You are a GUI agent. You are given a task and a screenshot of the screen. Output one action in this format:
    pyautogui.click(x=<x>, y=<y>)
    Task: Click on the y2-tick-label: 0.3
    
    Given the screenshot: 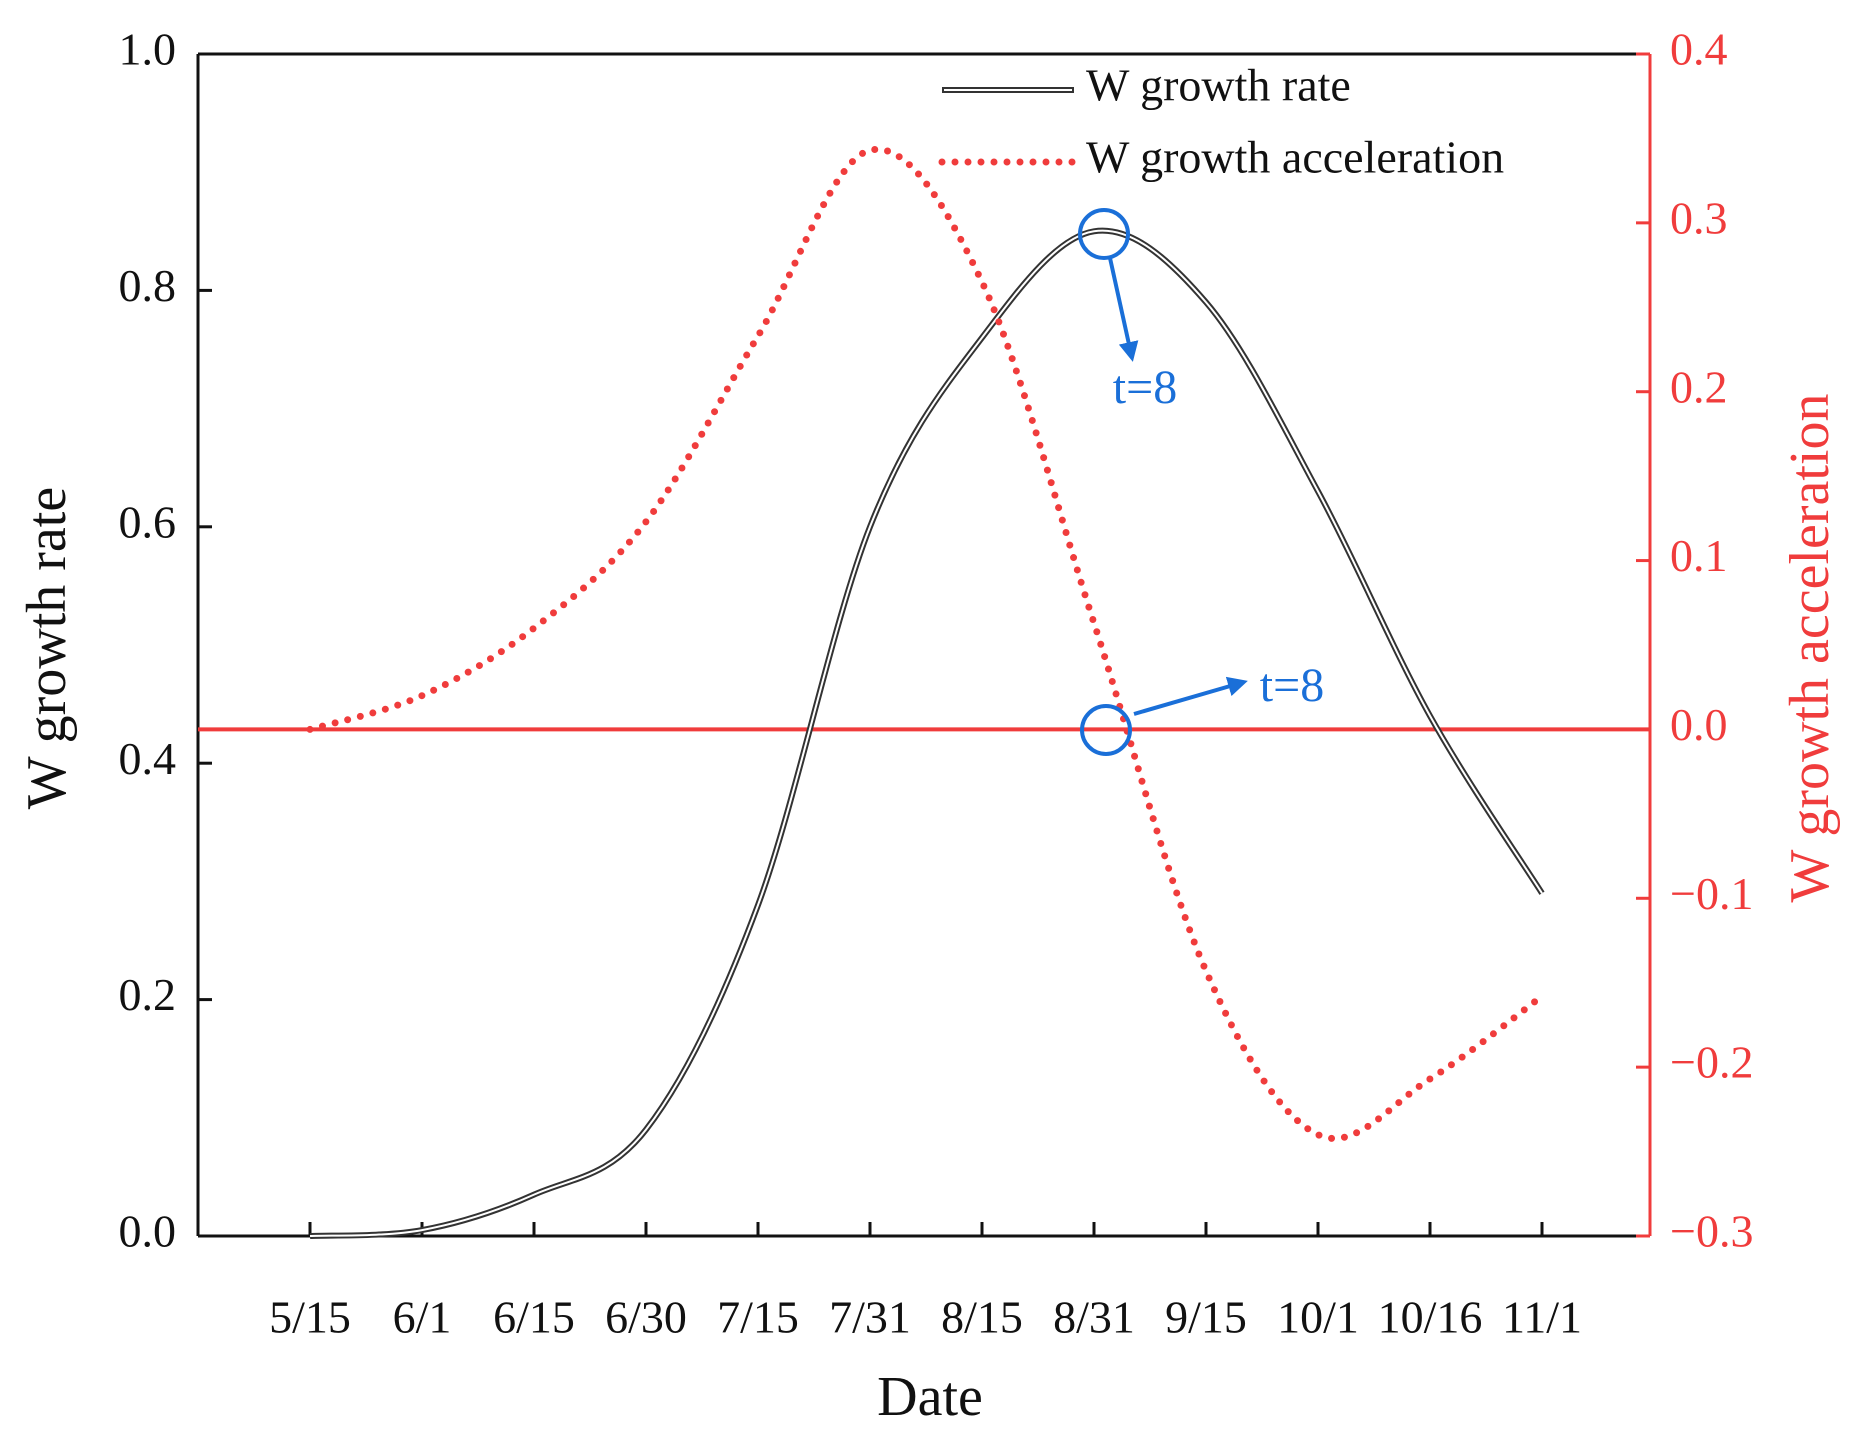 What is the action you would take?
    pyautogui.click(x=1699, y=217)
    